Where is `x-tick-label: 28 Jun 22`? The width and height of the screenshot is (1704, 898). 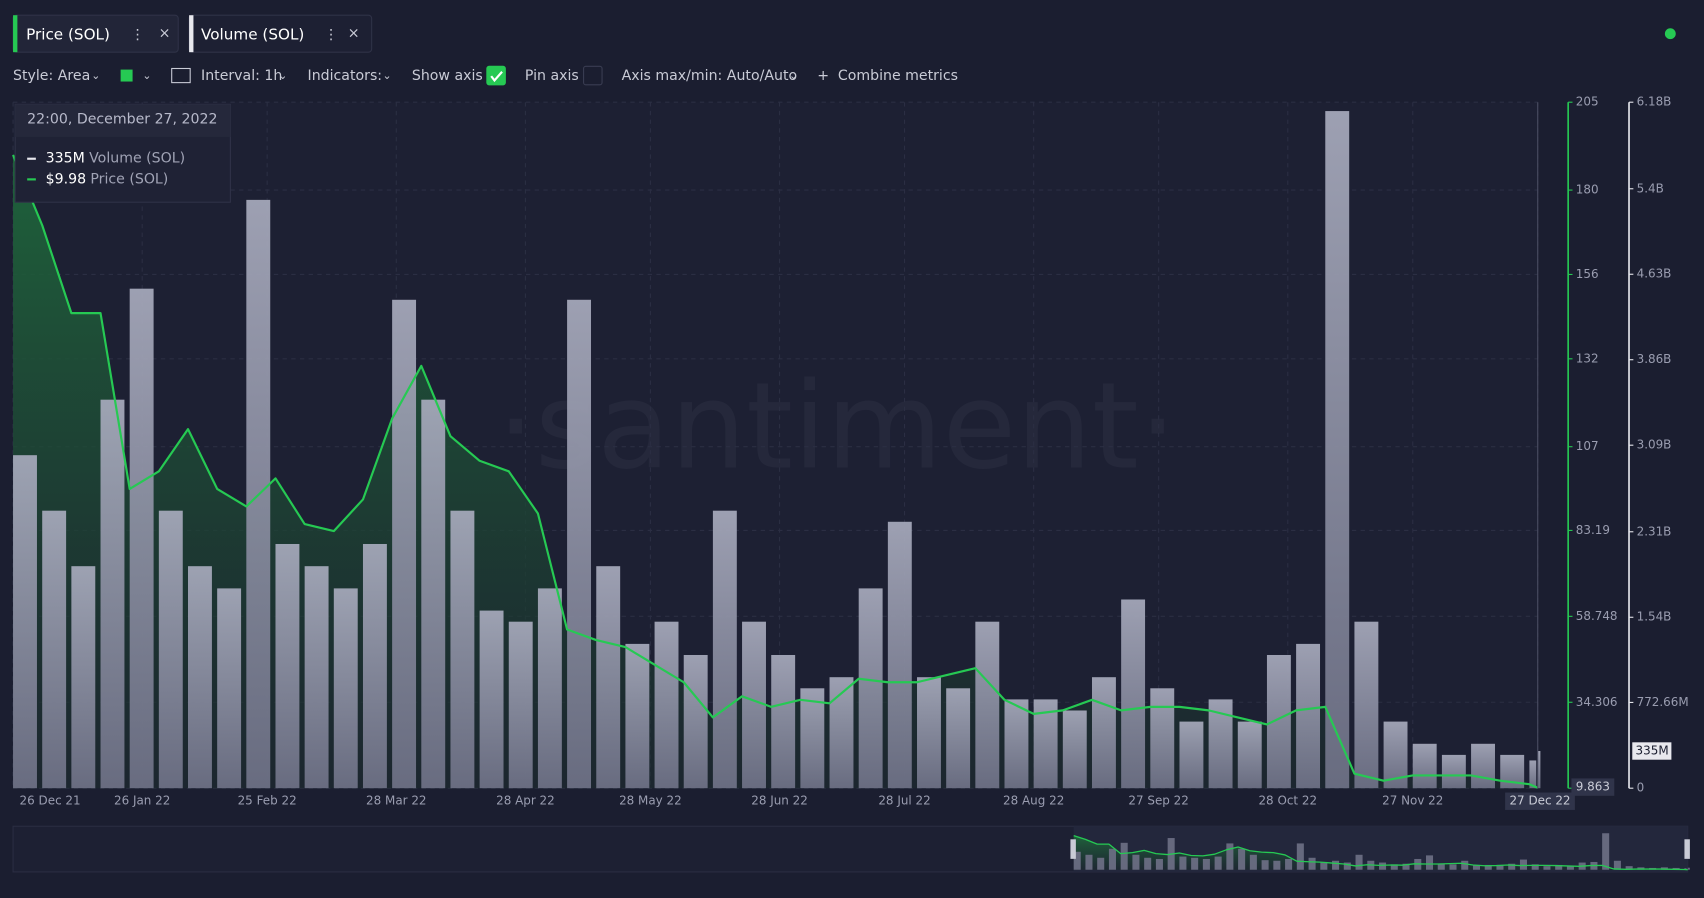 x-tick-label: 28 Jun 22 is located at coordinates (779, 801).